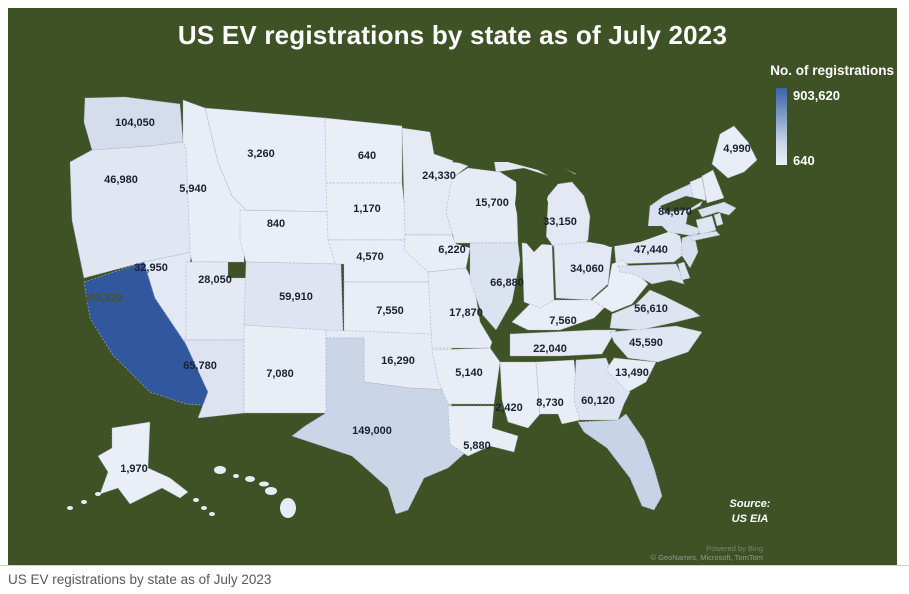 This screenshot has height=594, width=909. I want to click on state-IA, so click(437, 253).